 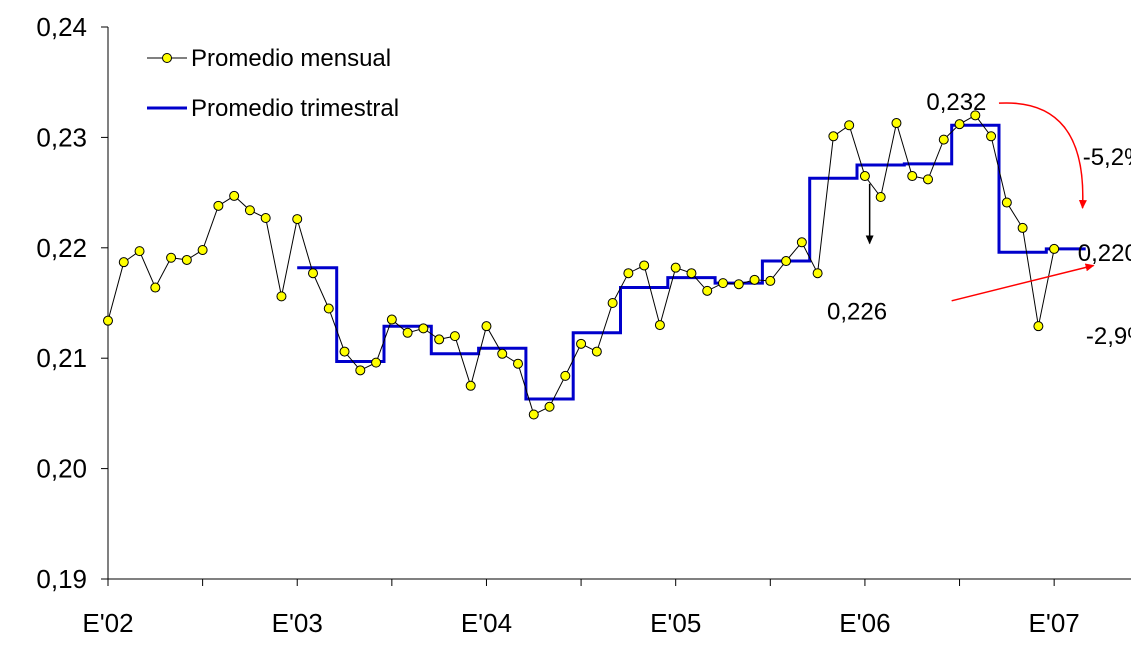 What do you see at coordinates (61, 358) in the screenshot?
I see `y-tick-label: 0,21` at bounding box center [61, 358].